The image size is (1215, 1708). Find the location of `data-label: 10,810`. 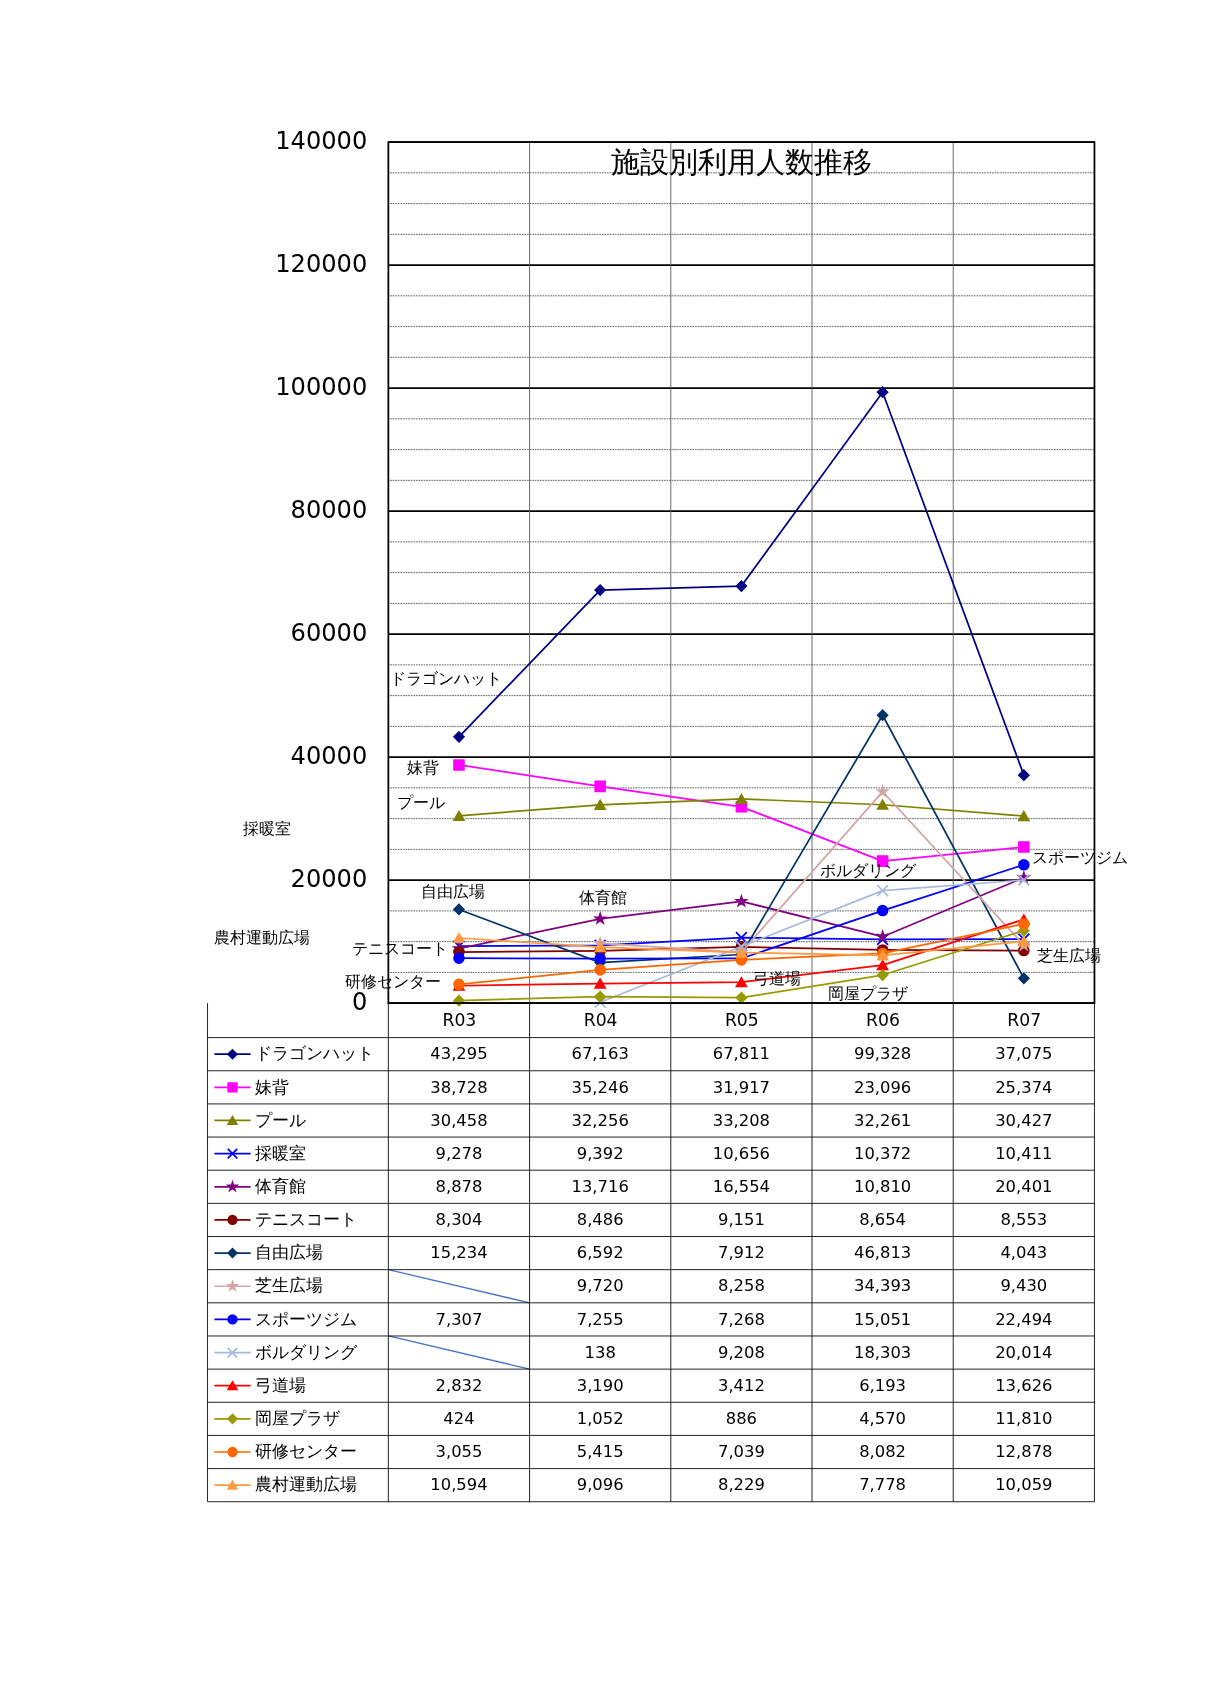

data-label: 10,810 is located at coordinates (882, 1186).